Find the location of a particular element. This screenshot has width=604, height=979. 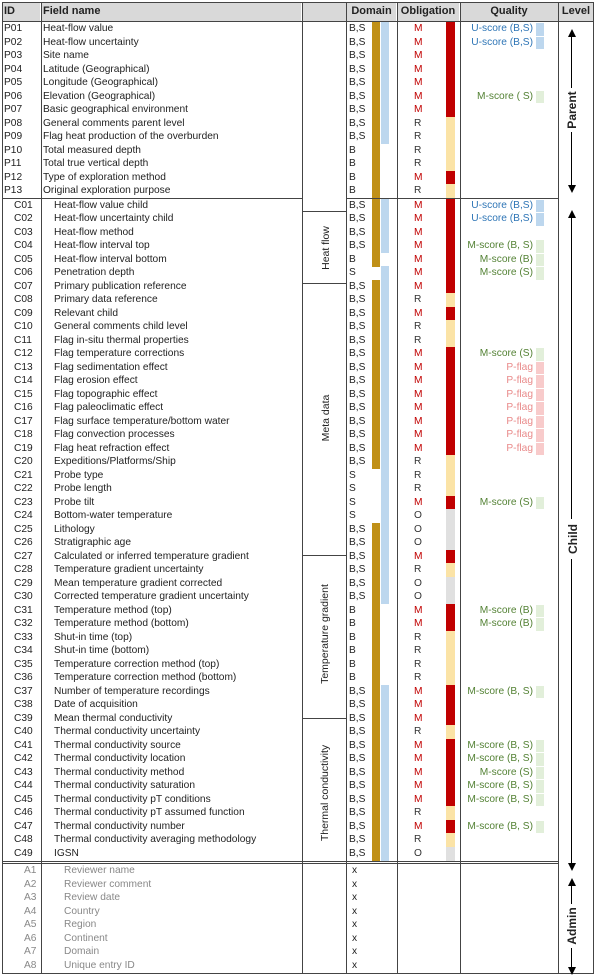

table-row: C49 IGSN B,S O is located at coordinates (297, 854).